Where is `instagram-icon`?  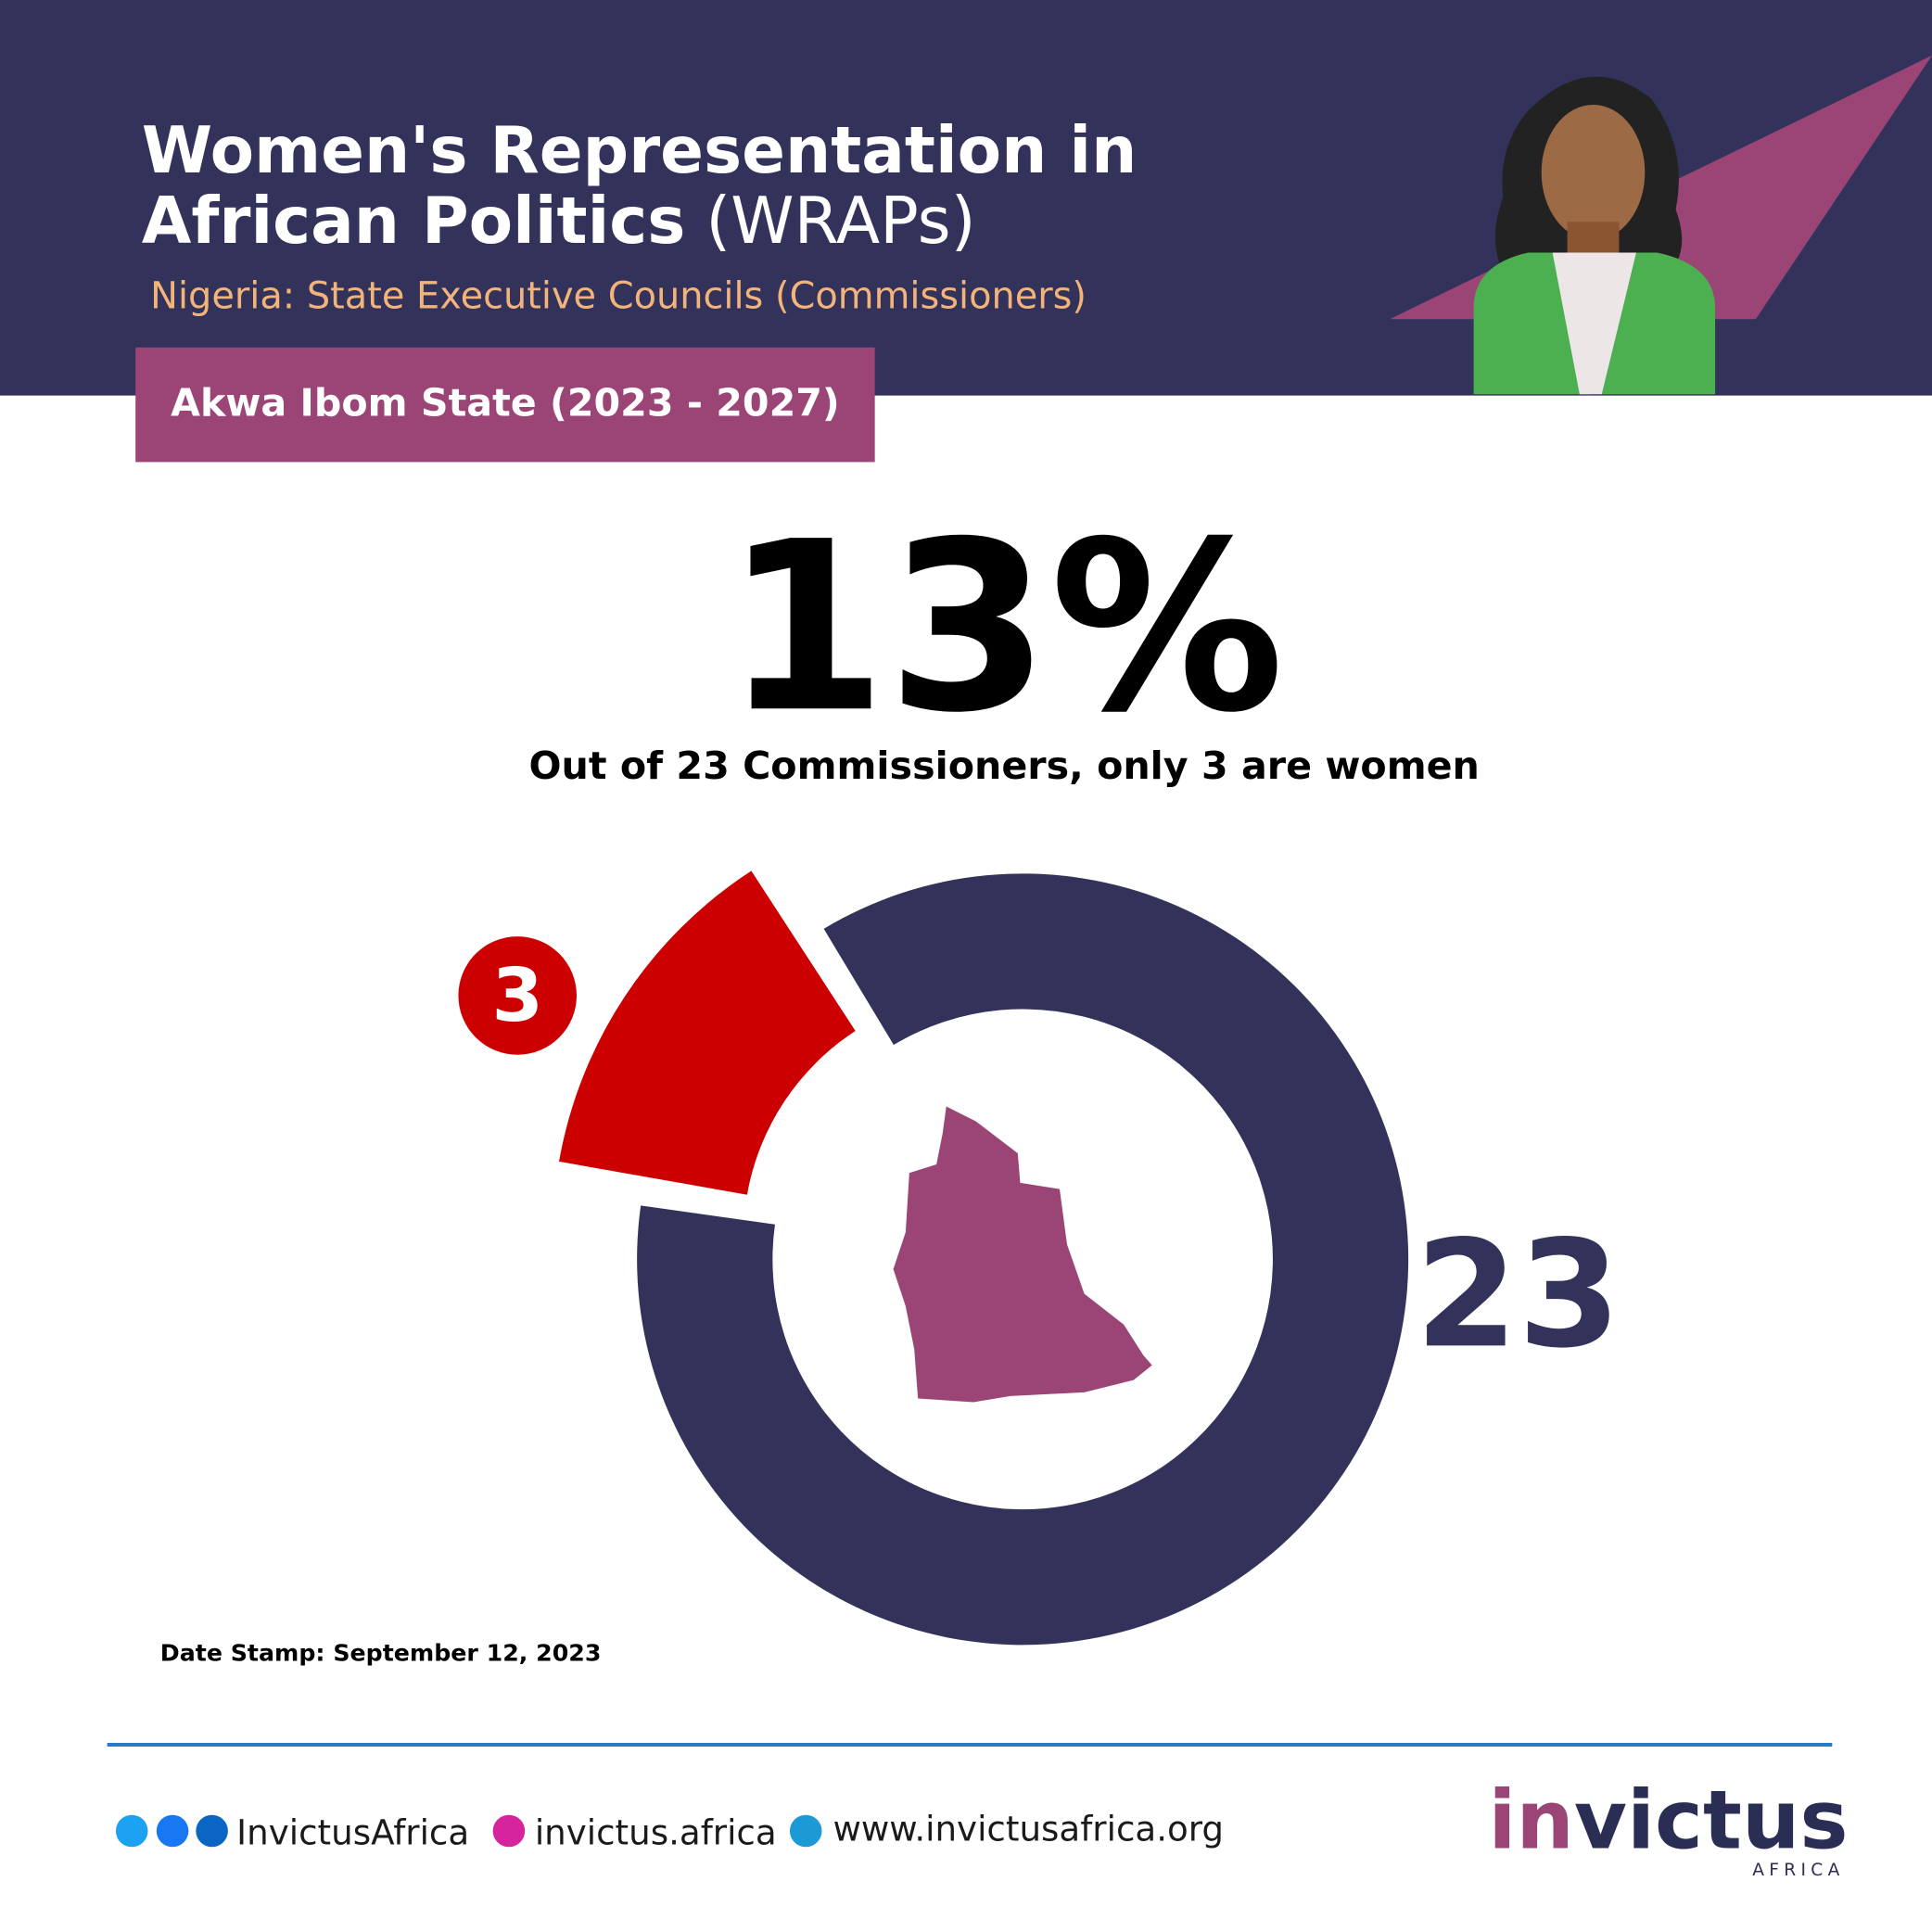 instagram-icon is located at coordinates (509, 1831).